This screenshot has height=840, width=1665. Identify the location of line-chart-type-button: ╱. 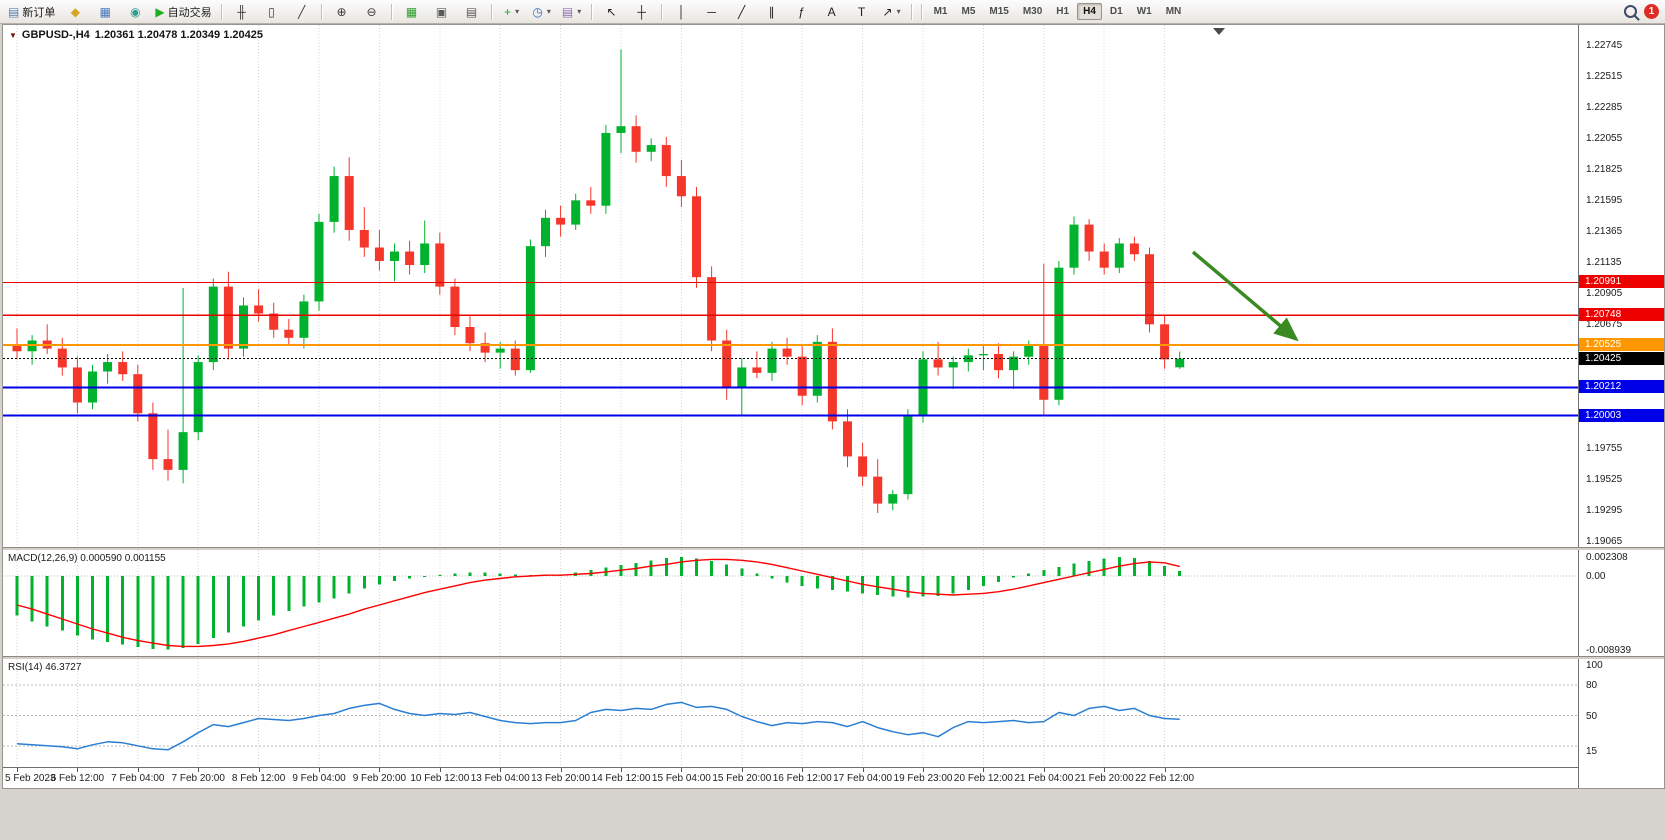
(302, 11).